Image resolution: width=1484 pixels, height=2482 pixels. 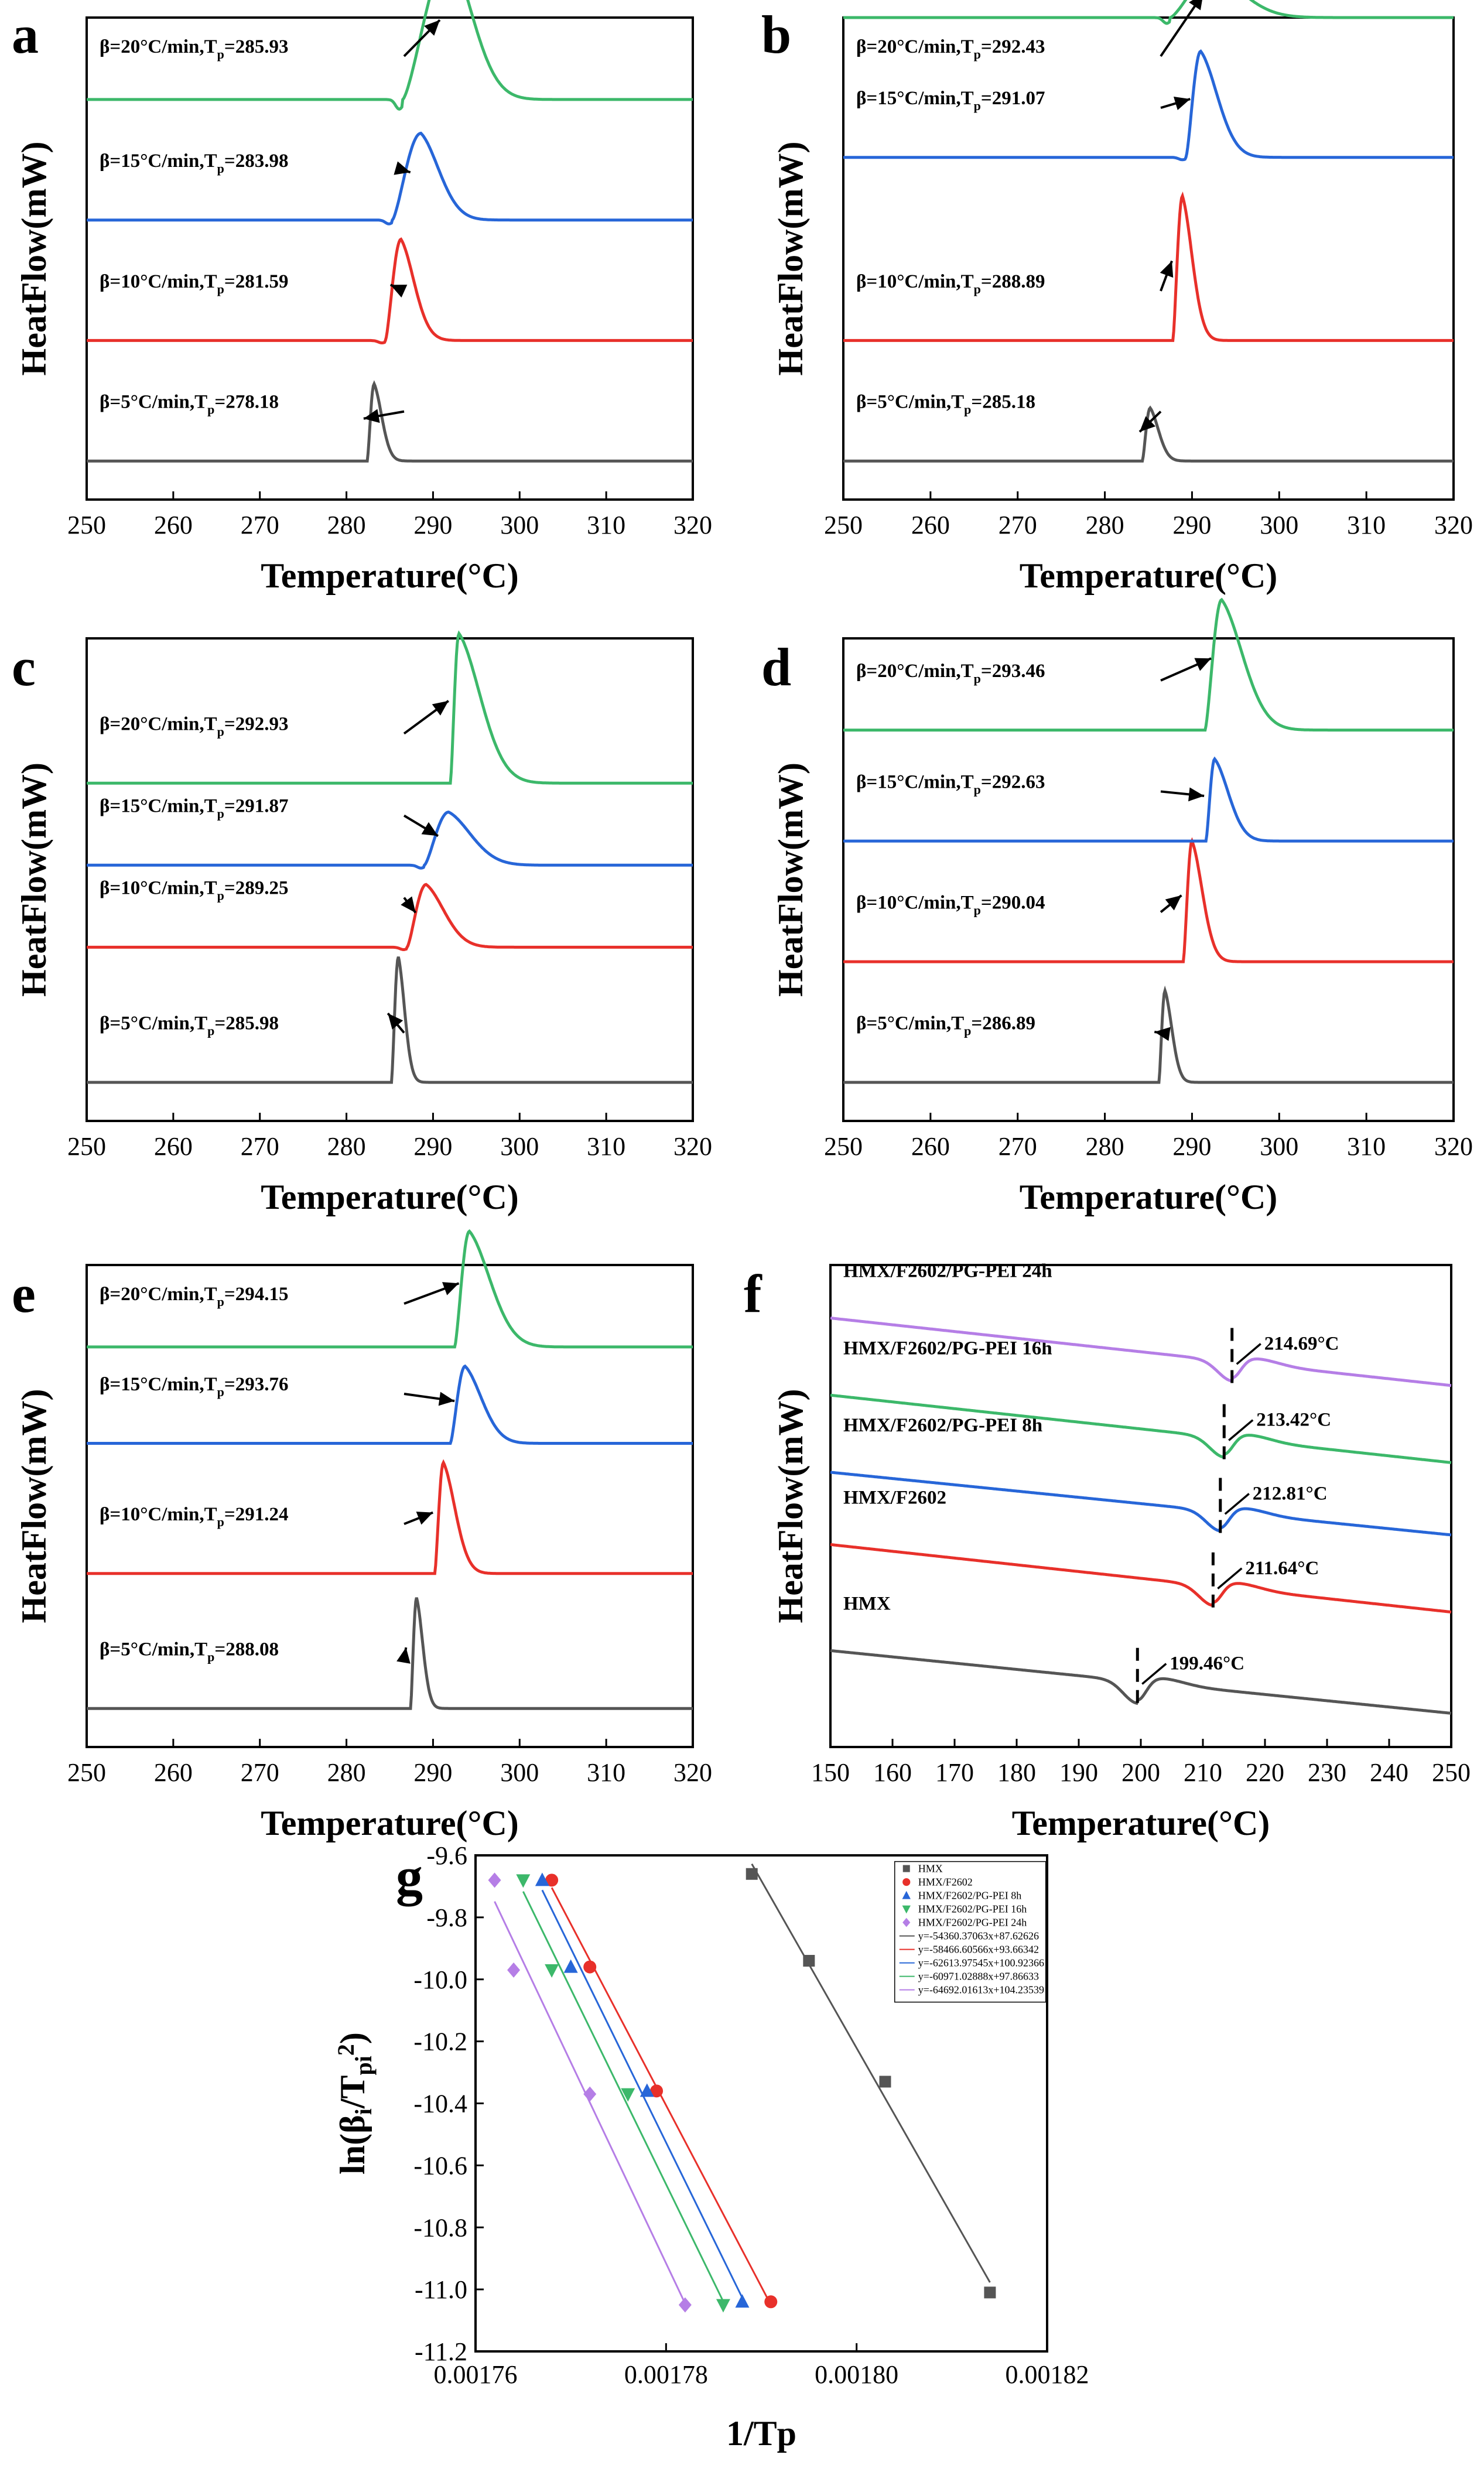 I want to click on curve-label: HMX/F2602/PG-PEI 8h, so click(x=942, y=1425).